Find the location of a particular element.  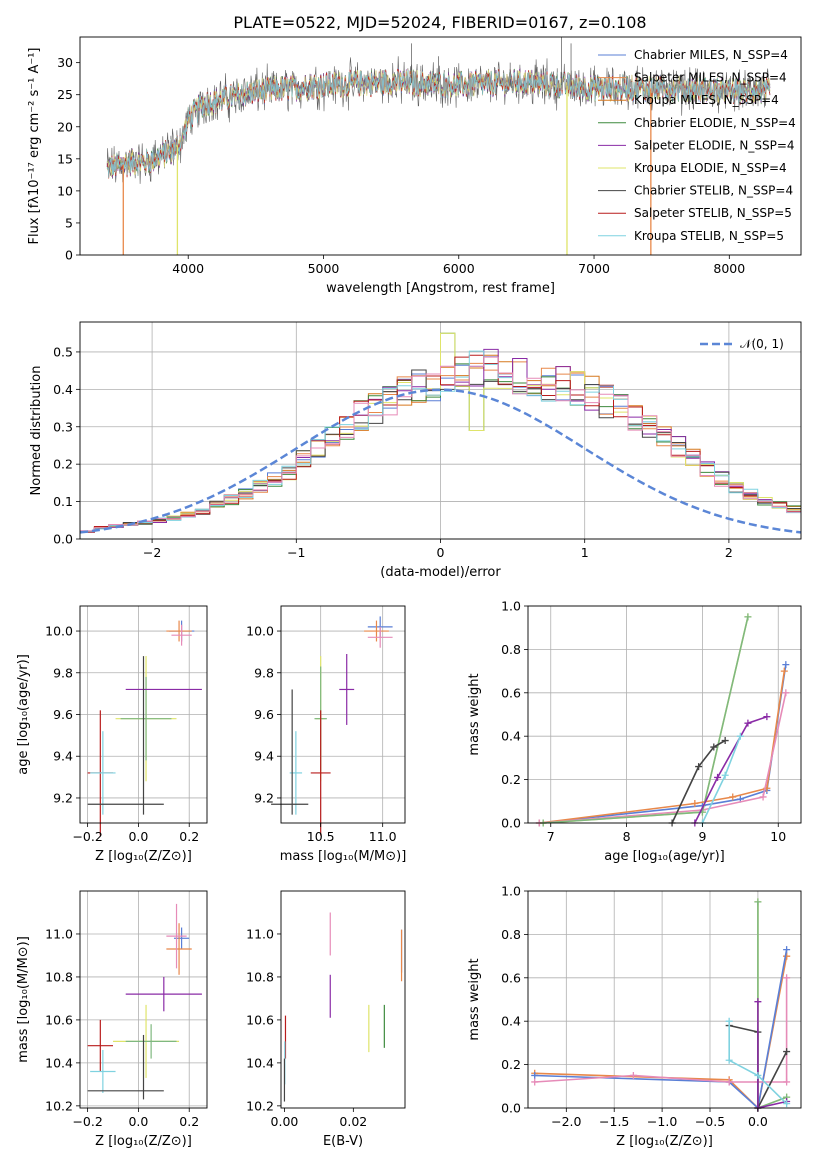

x-tick-label: 0.00 is located at coordinates (285, 1121).